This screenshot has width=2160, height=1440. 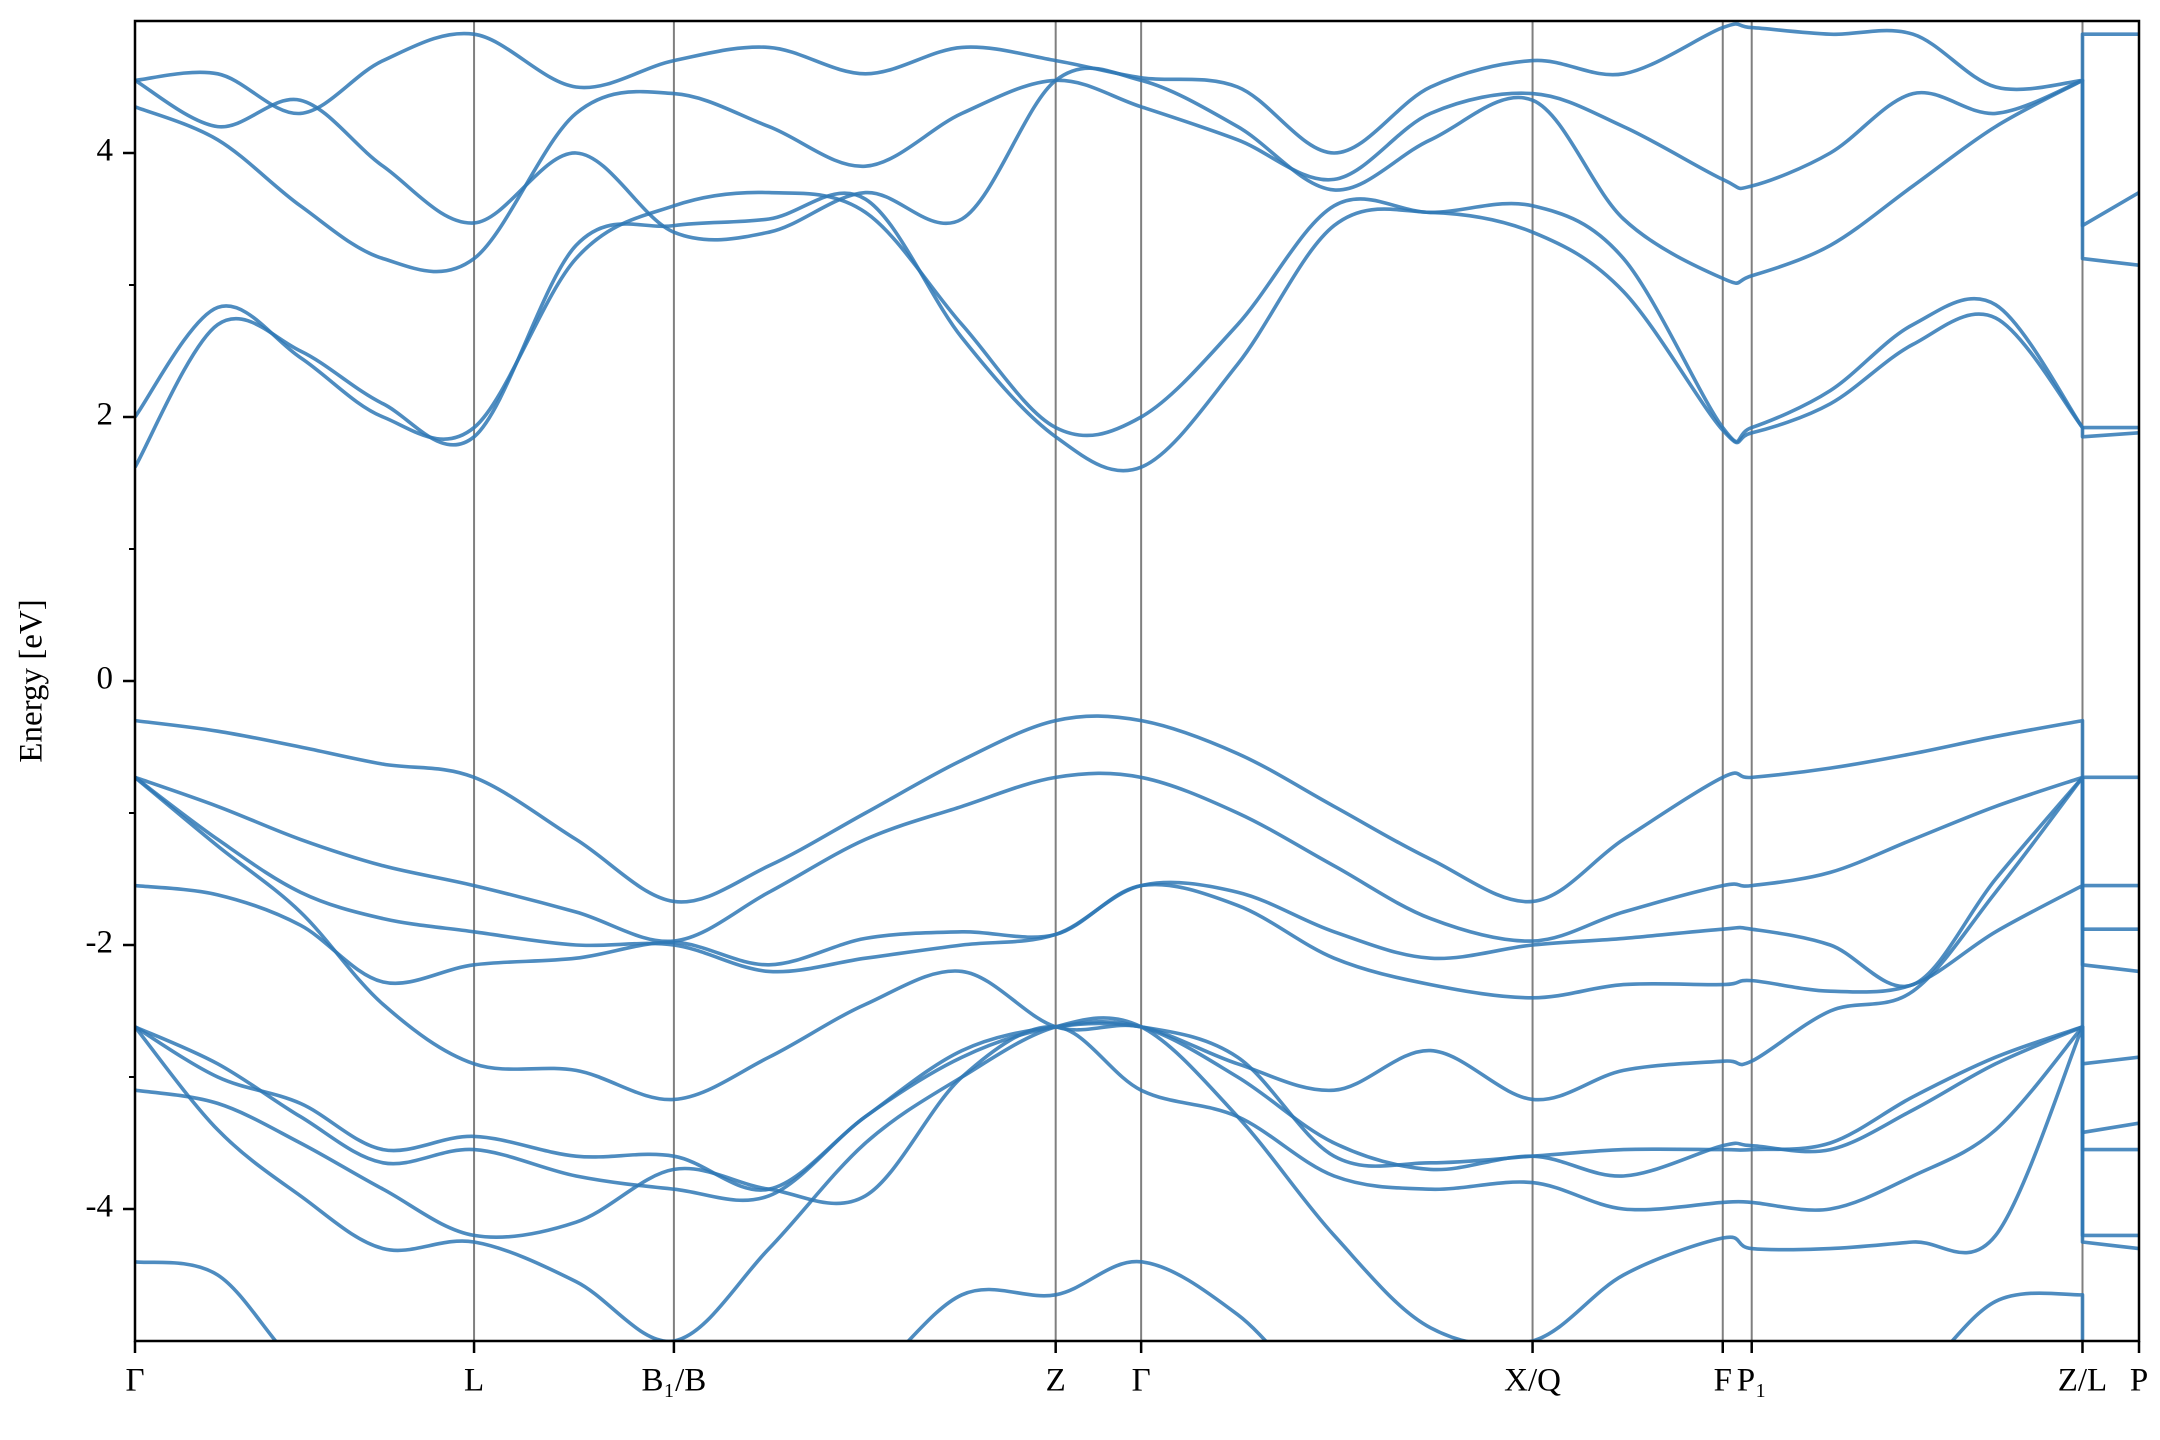 What do you see at coordinates (105, 679) in the screenshot?
I see `y-tick-label: 0` at bounding box center [105, 679].